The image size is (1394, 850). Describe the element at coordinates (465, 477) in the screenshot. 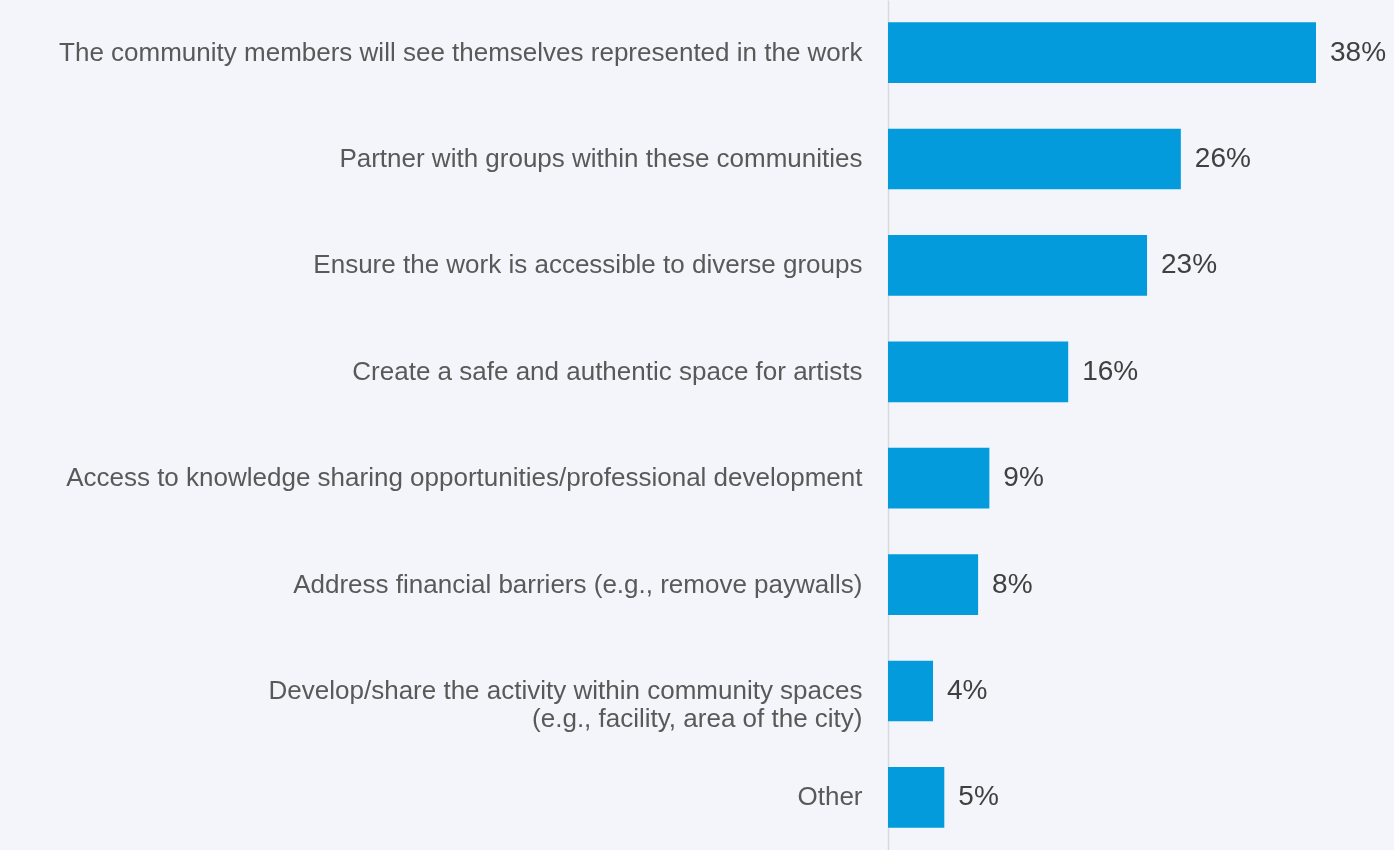

I see `y-tick-label: Access to knowledge sharing opportunities/professional development` at that location.